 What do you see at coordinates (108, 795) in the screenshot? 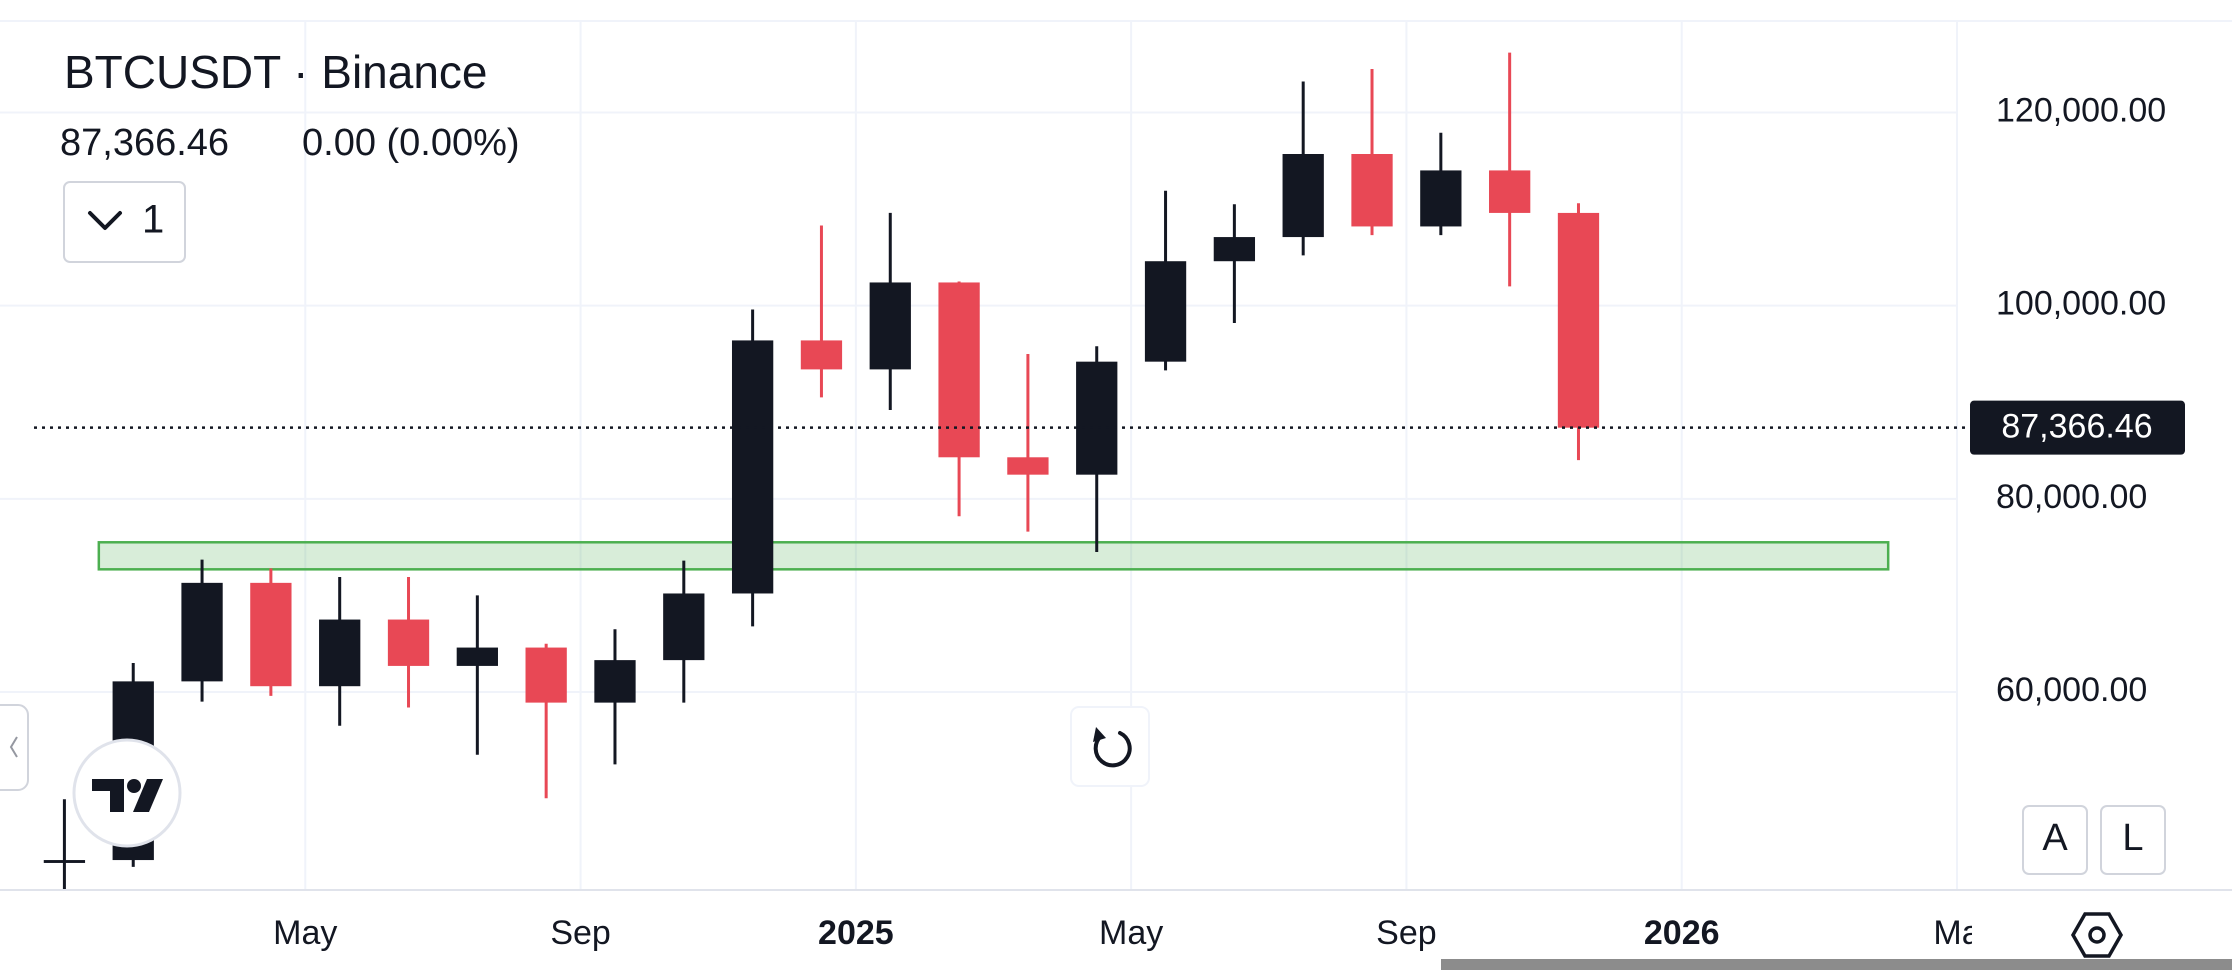
I see `logo-t` at bounding box center [108, 795].